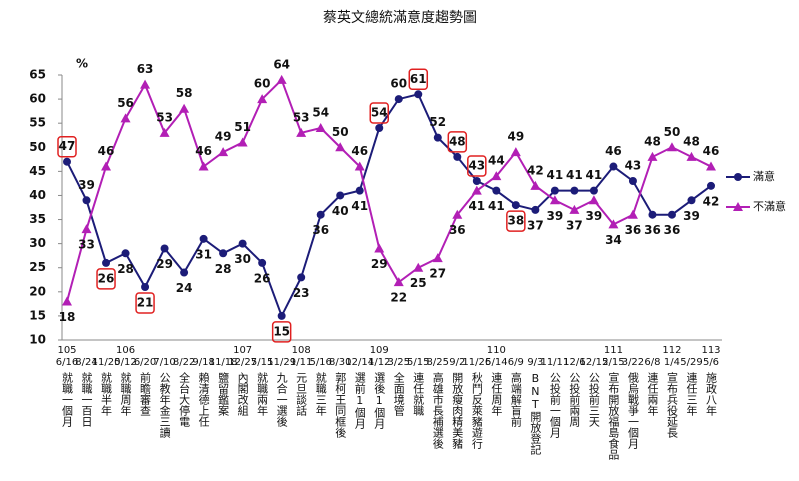  Describe the element at coordinates (437, 274) in the screenshot. I see `value-label: 27` at that location.